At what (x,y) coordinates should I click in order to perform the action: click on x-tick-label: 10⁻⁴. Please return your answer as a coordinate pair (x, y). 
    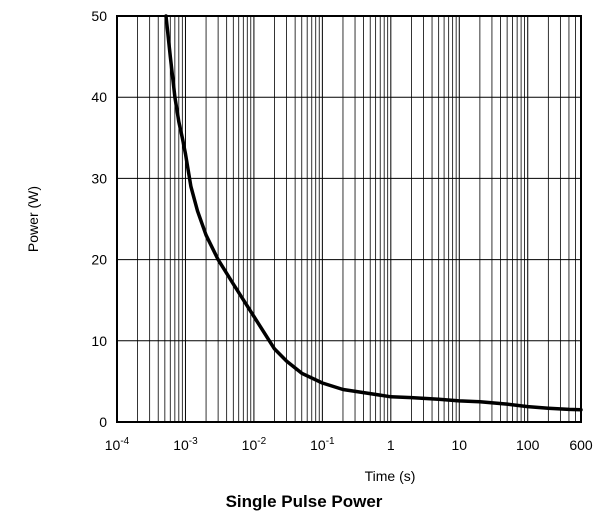
    Looking at the image, I should click on (117, 444).